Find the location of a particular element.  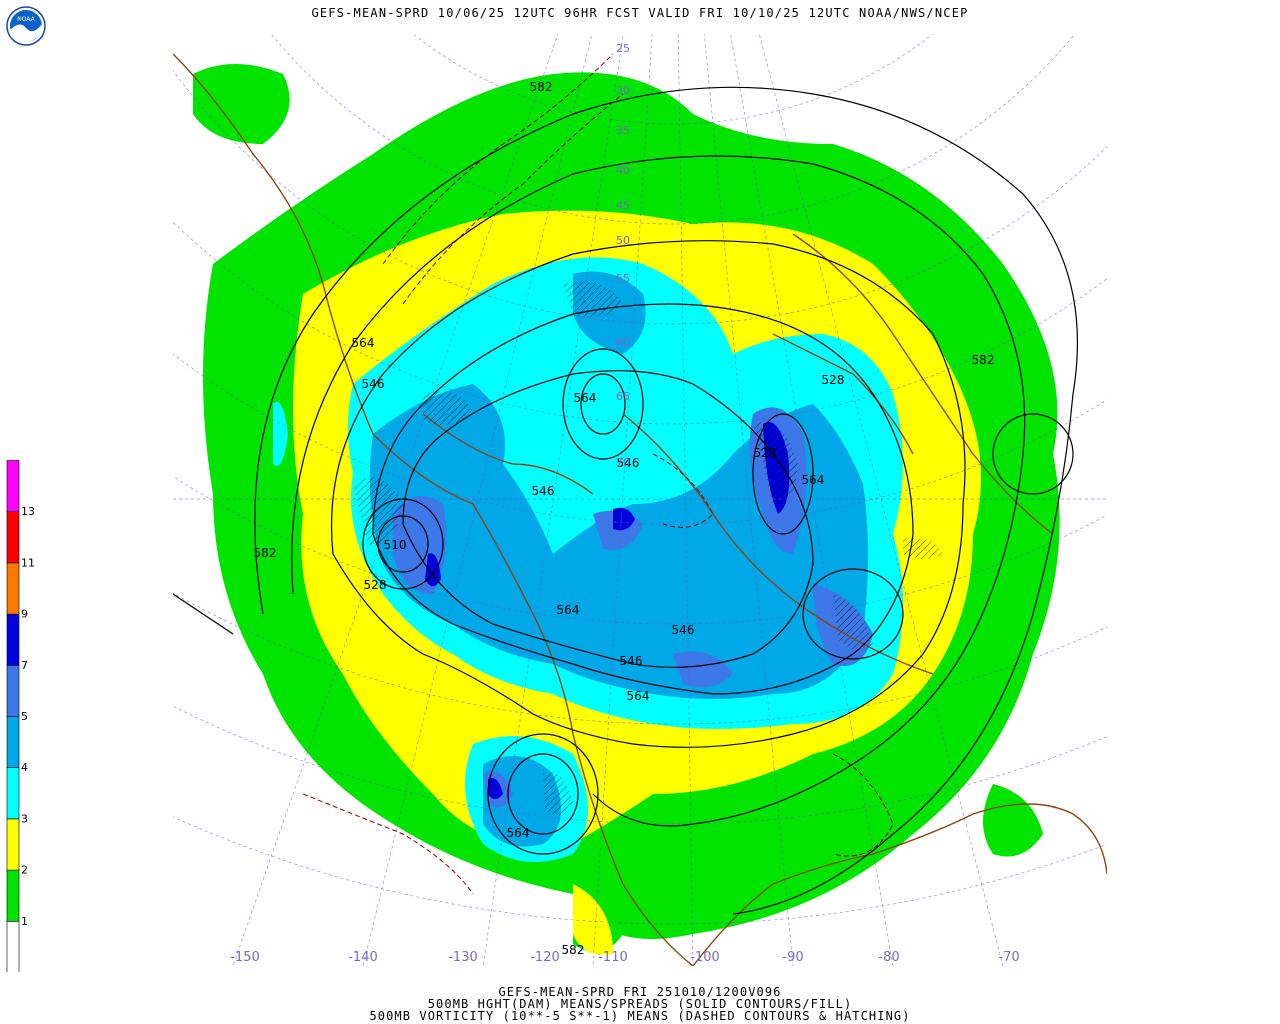

svg-text: NOAA is located at coordinates (26, 19).